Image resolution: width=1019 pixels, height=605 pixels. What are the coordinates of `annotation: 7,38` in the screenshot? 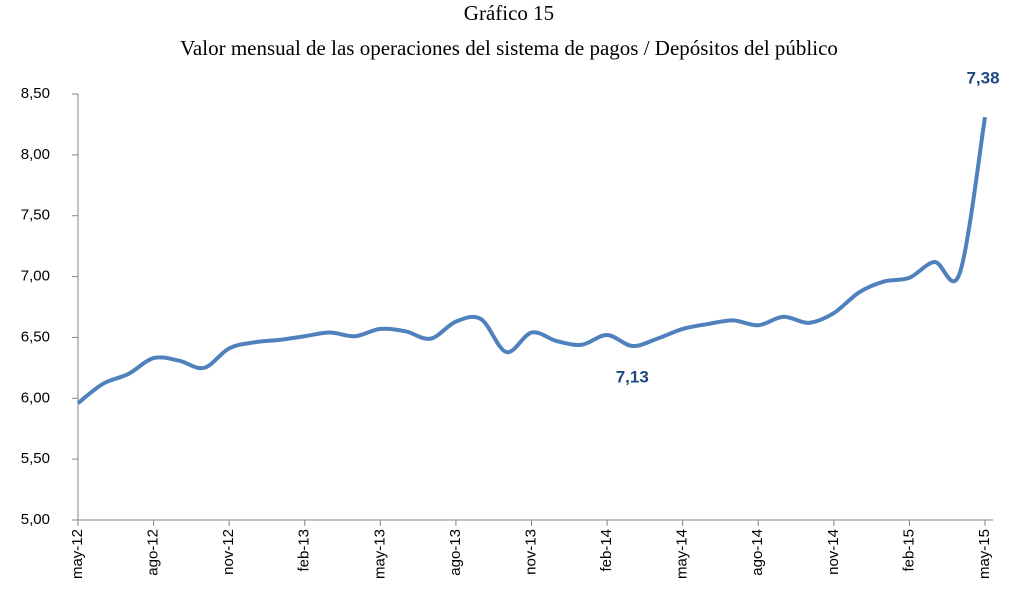 It's located at (982, 78).